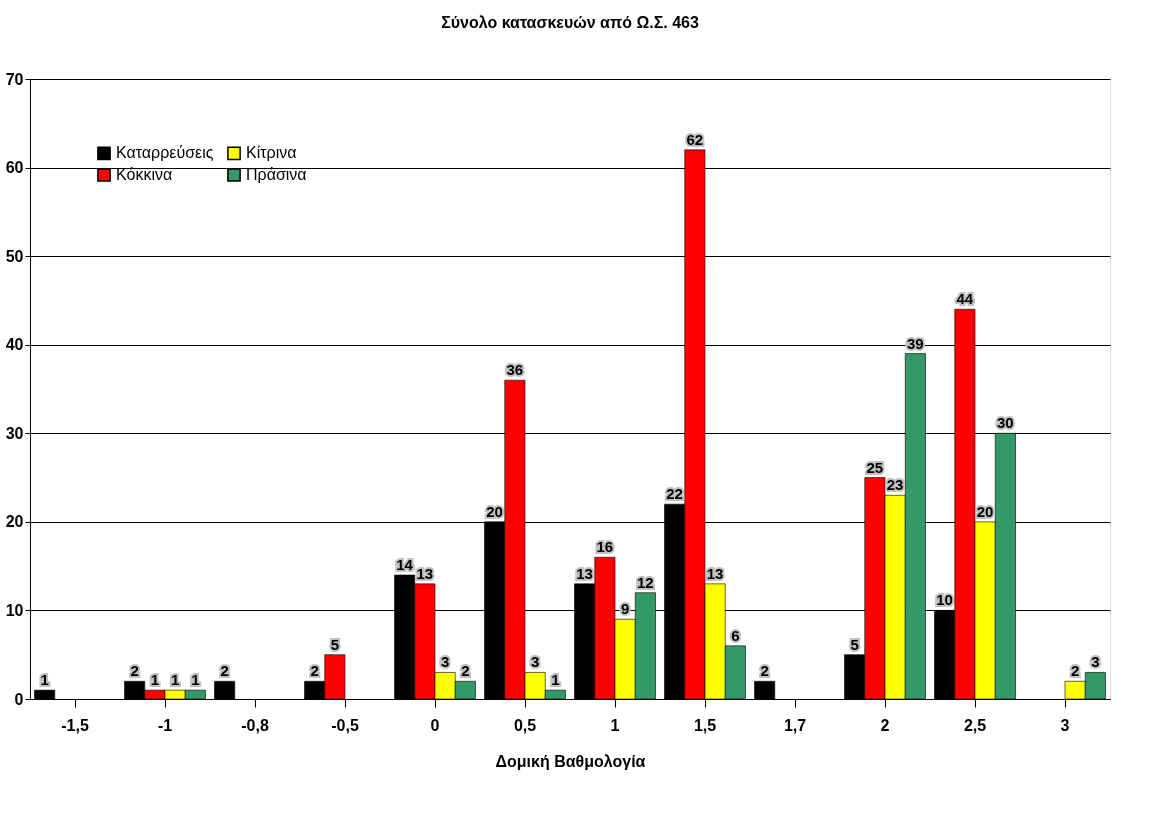  What do you see at coordinates (695, 139) in the screenshot?
I see `data-label: 62` at bounding box center [695, 139].